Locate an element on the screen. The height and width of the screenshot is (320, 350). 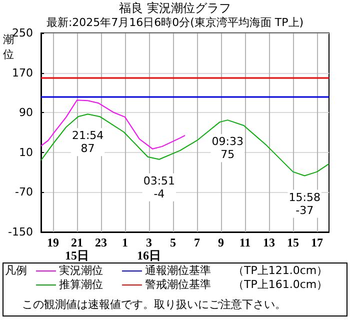
x-tick-label: 3 16日 is located at coordinates (149, 249).